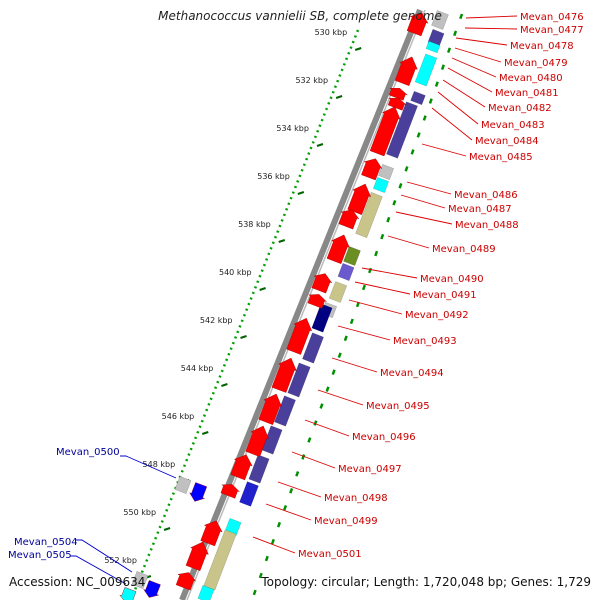 This screenshot has height=600, width=600. What do you see at coordinates (531, 78) in the screenshot?
I see `gene-label-right: Mevan_0480` at bounding box center [531, 78].